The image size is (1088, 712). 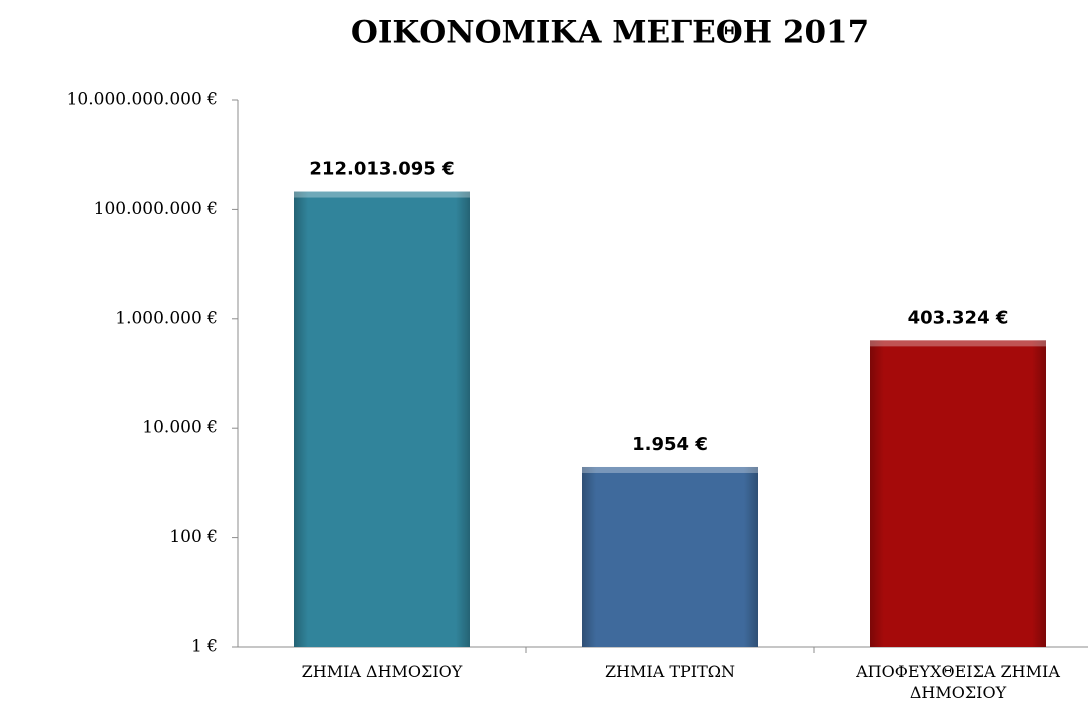 I want to click on x-tick-label: ΖΗΜΙΑ ΔΗΜΟΣΙΟΥ, so click(x=382, y=671).